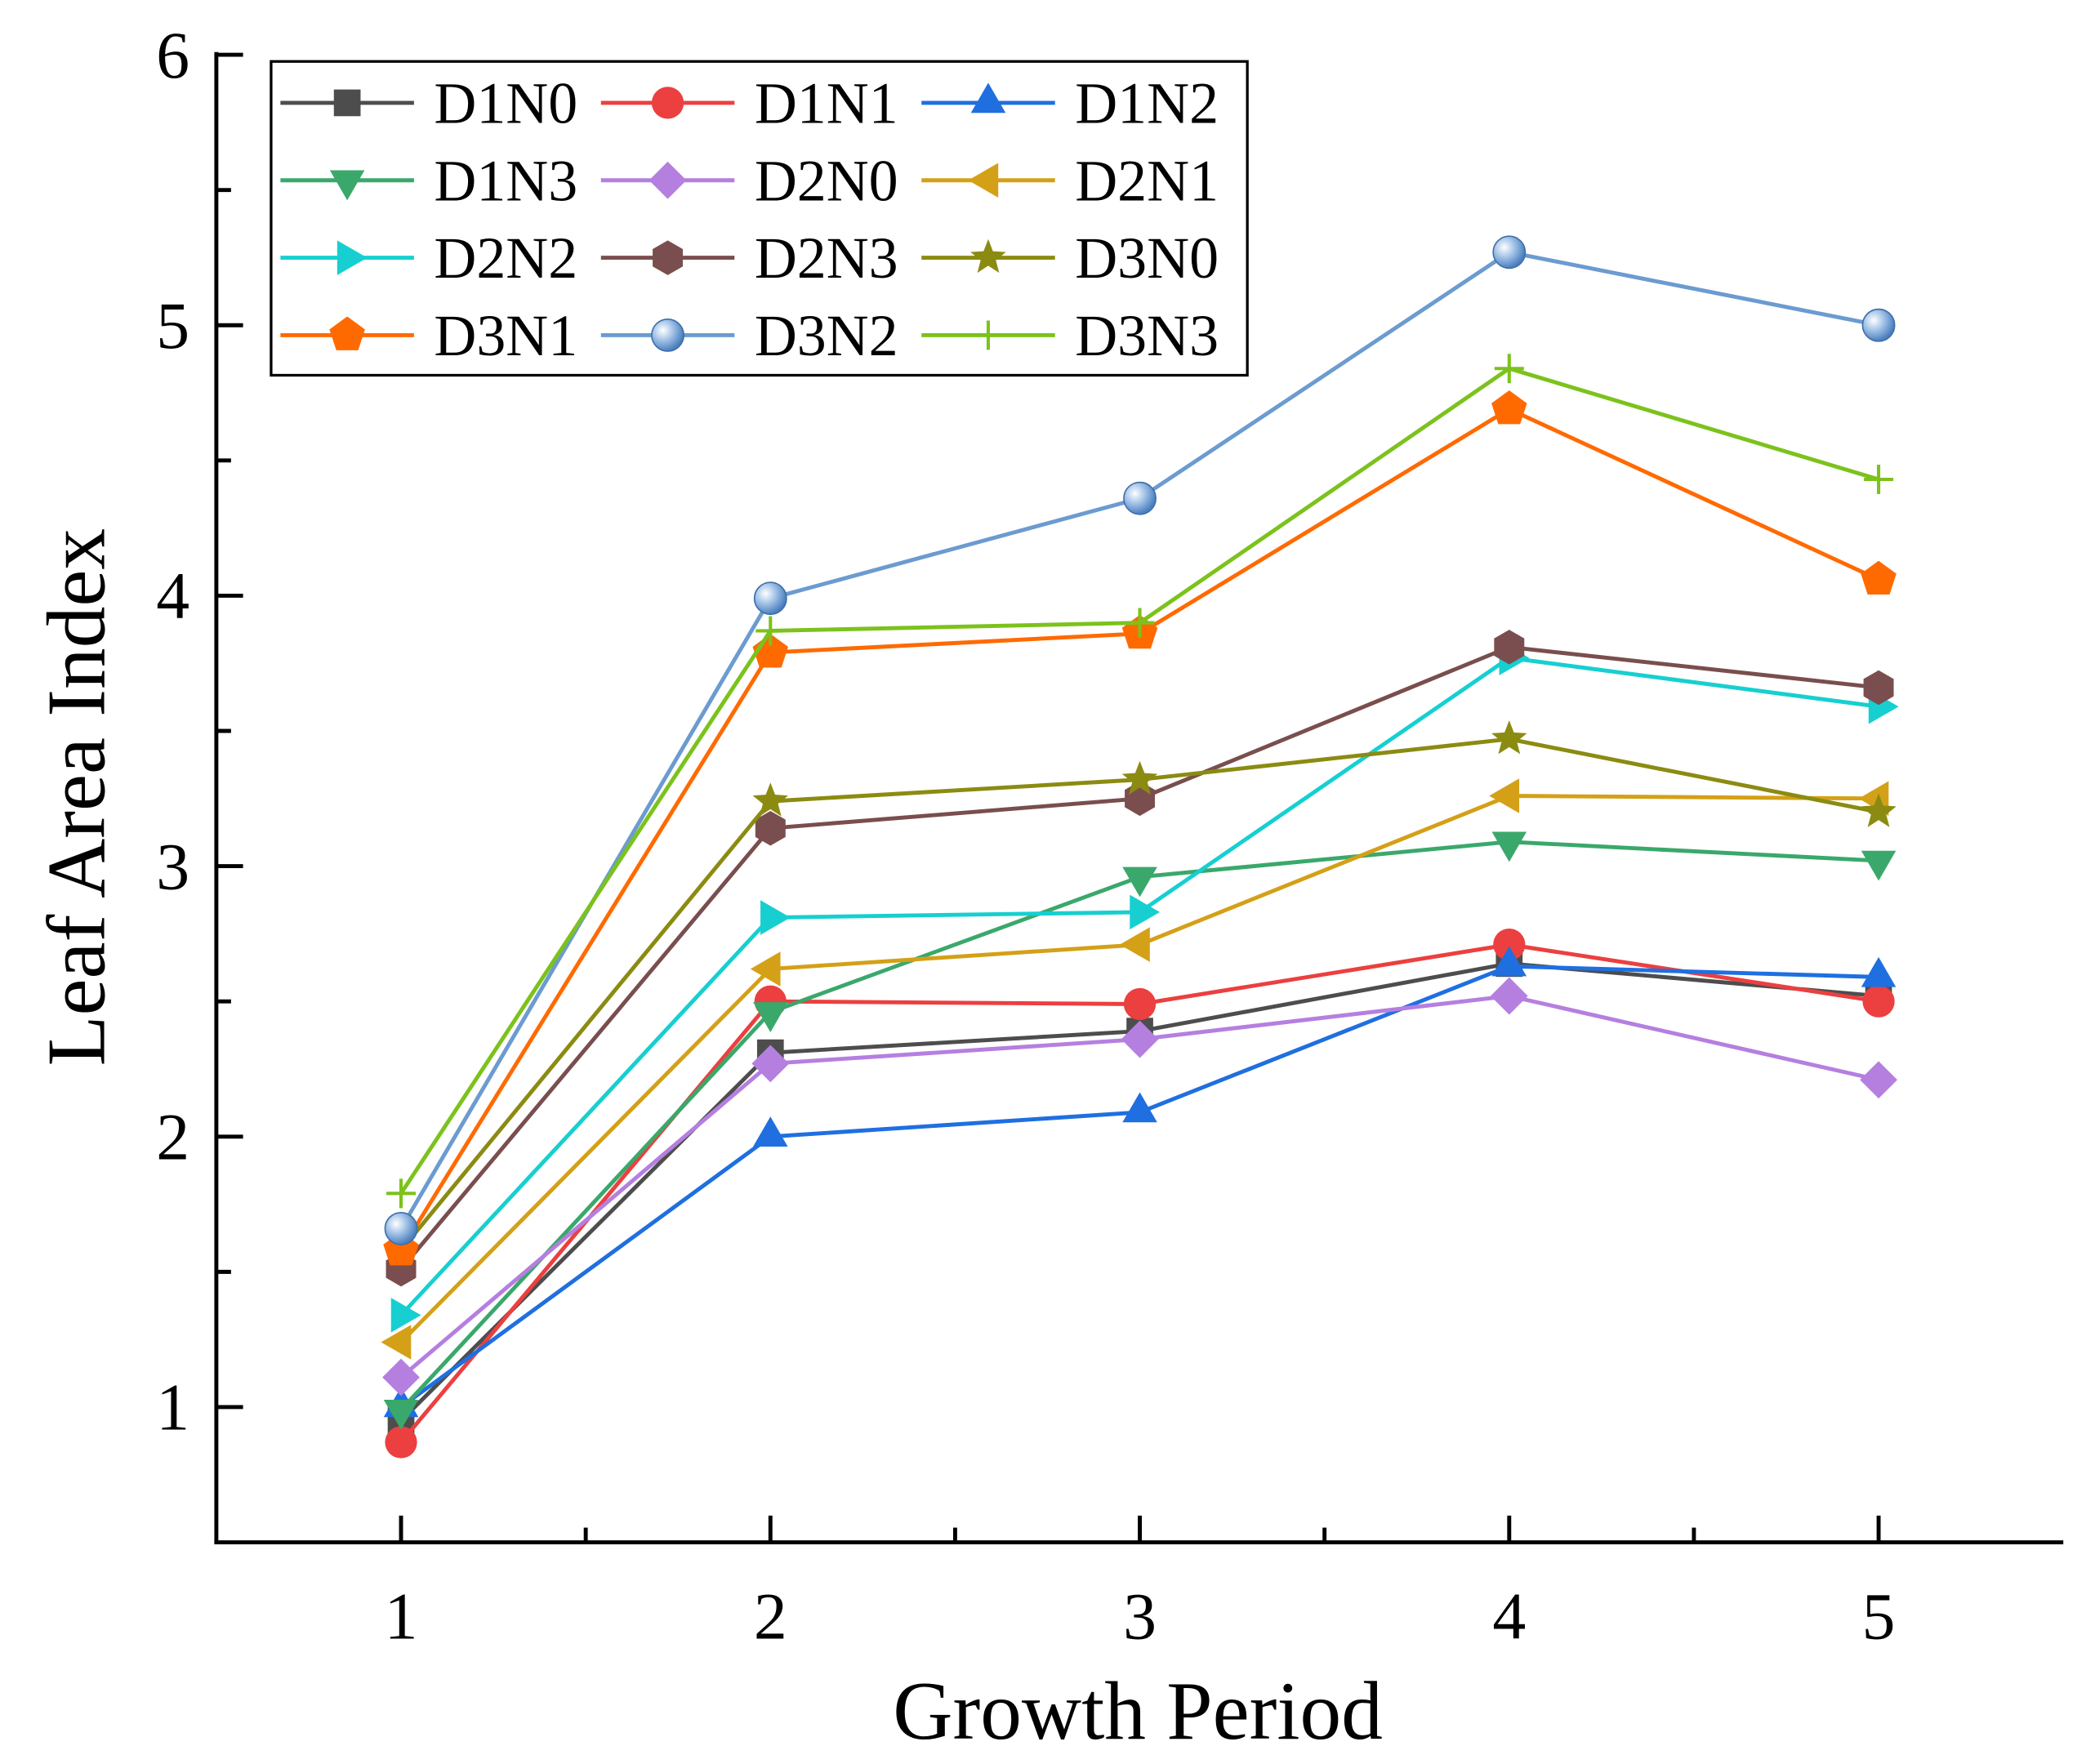  Describe the element at coordinates (749, 335) in the screenshot. I see `legend-entry: D3N2` at that location.